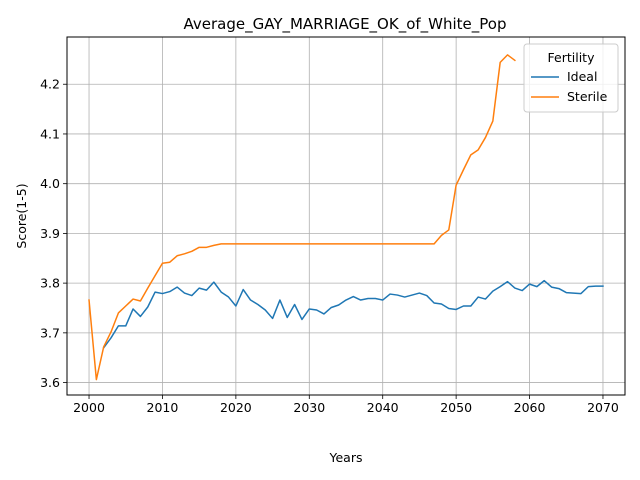 This screenshot has height=480, width=640. I want to click on chart-title: Average_GAY_MARRIAGE_OK_of_White_Pop, so click(345, 24).